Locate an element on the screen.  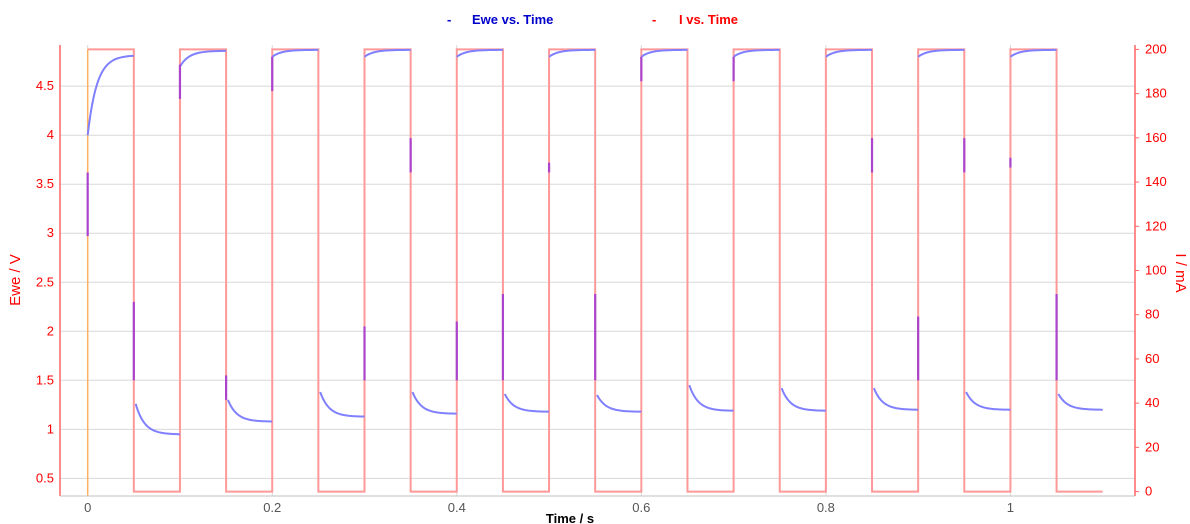
y-right-tick-label: 120 is located at coordinates (1156, 225).